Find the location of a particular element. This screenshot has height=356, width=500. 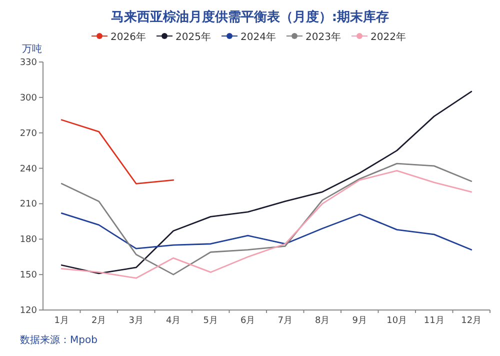

x-tick-label: 8月 is located at coordinates (322, 321).